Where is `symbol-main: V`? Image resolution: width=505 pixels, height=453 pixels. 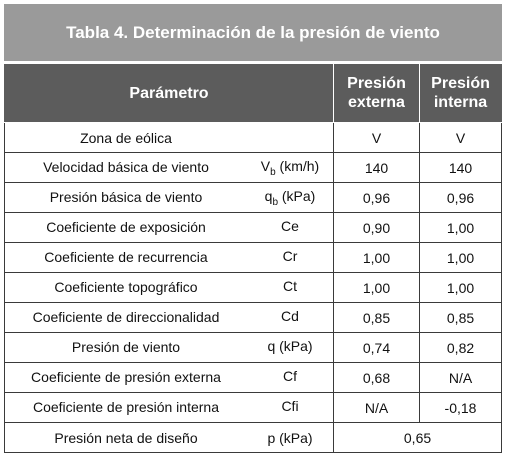
symbol-main: V is located at coordinates (265, 165).